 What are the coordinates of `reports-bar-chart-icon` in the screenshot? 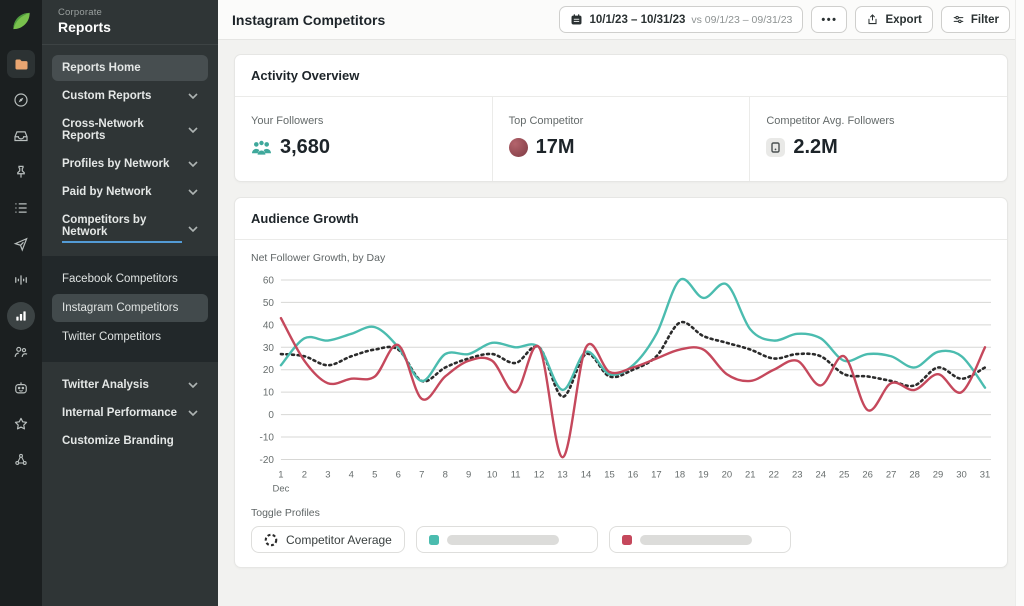 It's located at (21, 316).